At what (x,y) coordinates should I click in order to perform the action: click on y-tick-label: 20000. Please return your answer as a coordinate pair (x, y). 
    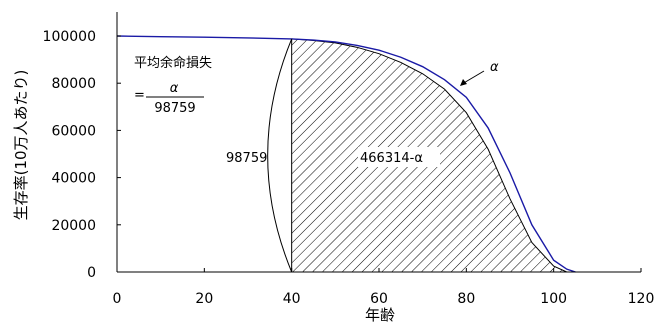
    Looking at the image, I should click on (73, 226).